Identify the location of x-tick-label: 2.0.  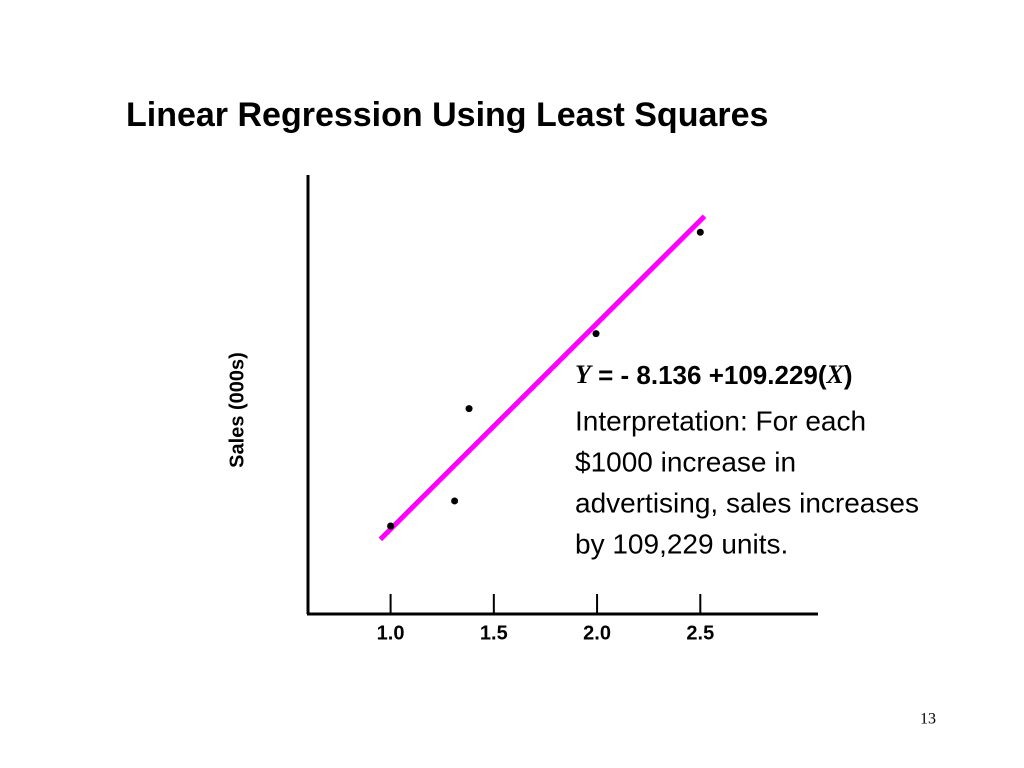
(597, 633).